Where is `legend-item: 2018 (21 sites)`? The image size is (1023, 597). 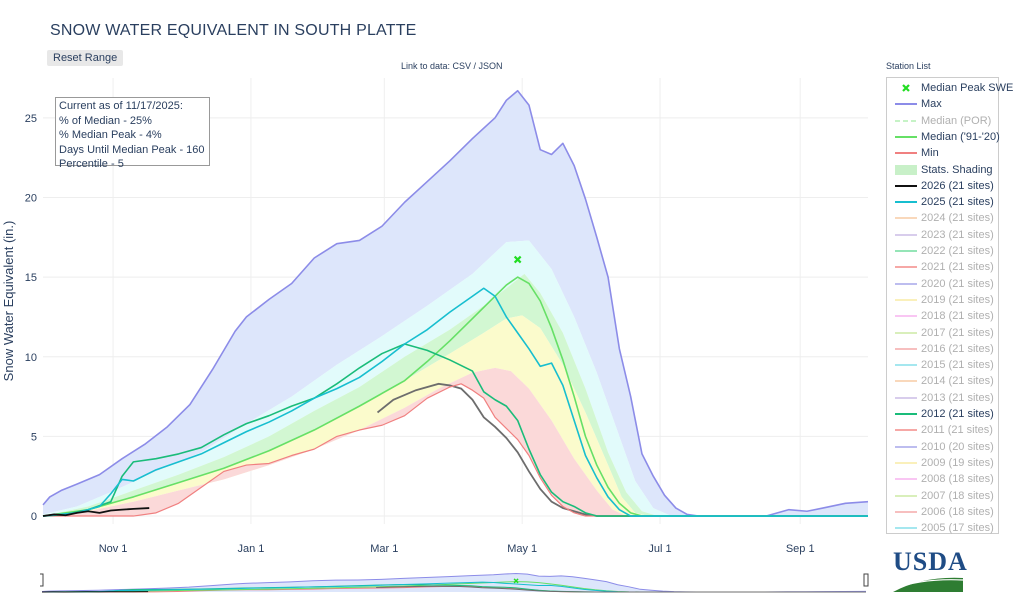
legend-item: 2018 (21 sites) is located at coordinates (942, 316).